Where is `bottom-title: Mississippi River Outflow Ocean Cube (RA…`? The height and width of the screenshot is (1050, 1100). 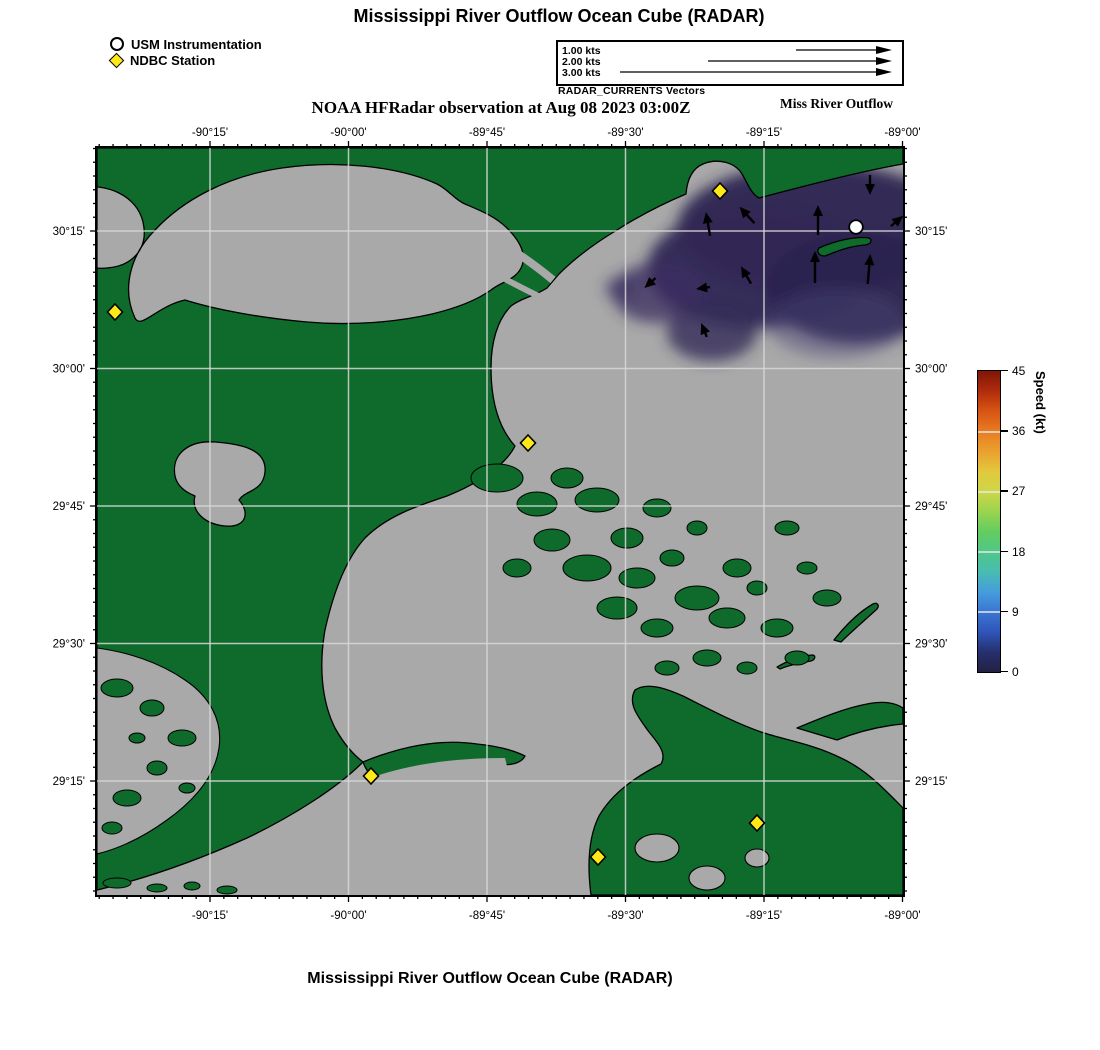 bottom-title: Mississippi River Outflow Ocean Cube (RA… is located at coordinates (490, 978).